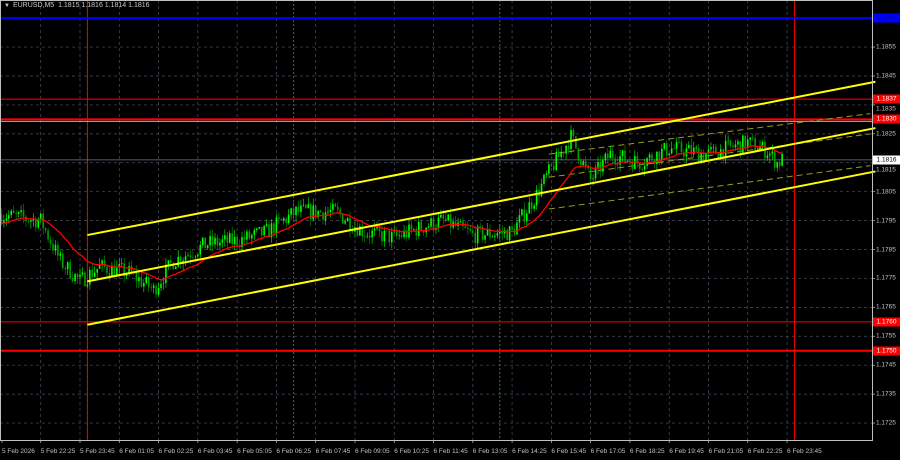 Image resolution: width=900 pixels, height=460 pixels. What do you see at coordinates (886, 307) in the screenshot?
I see `price-tick-label: 1.1765` at bounding box center [886, 307].